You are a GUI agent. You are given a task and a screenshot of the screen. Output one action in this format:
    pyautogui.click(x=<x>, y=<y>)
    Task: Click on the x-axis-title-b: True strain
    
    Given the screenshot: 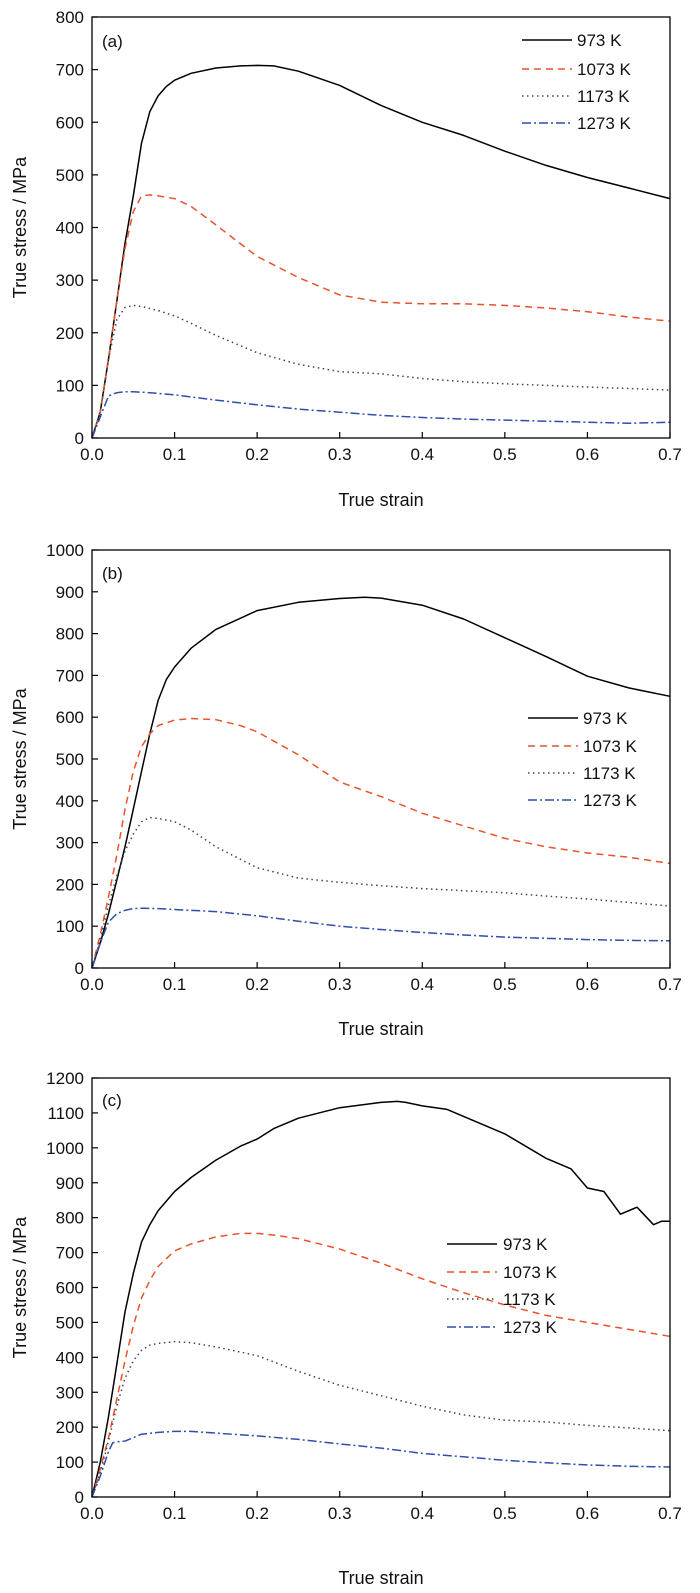 What is the action you would take?
    pyautogui.click(x=380, y=1029)
    